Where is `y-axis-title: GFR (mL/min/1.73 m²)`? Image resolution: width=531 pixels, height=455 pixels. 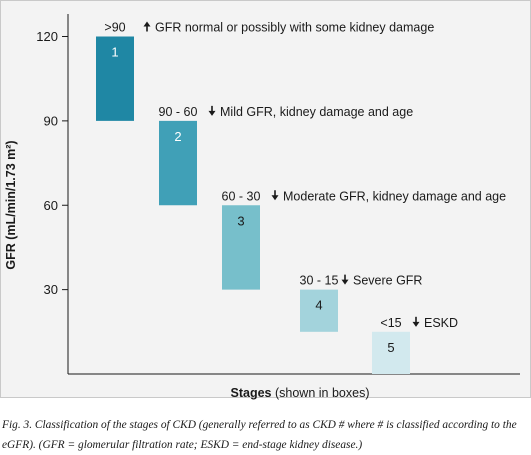
y-axis-title: GFR (mL/min/1.73 m²) is located at coordinates (11, 204).